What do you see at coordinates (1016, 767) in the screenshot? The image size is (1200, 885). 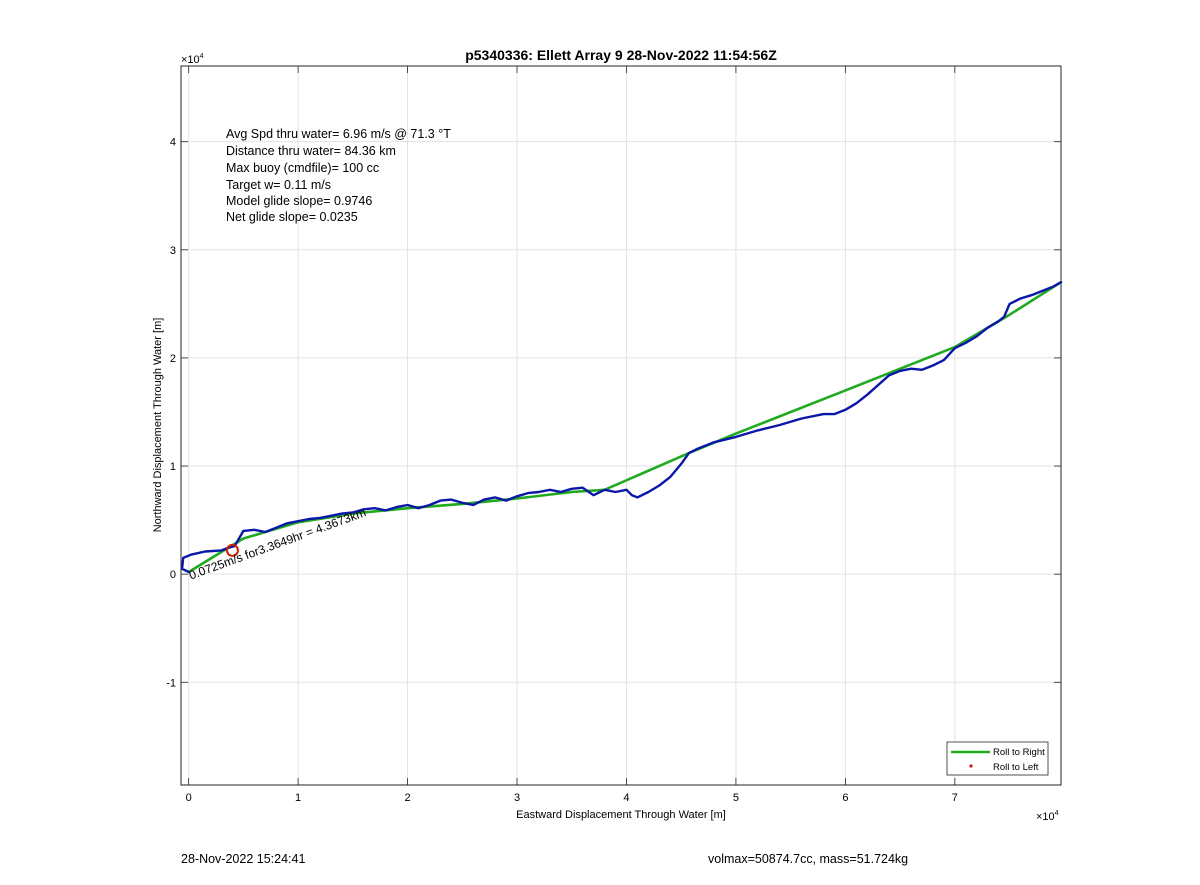 I see `legend-label-roll-left: Roll to Left` at bounding box center [1016, 767].